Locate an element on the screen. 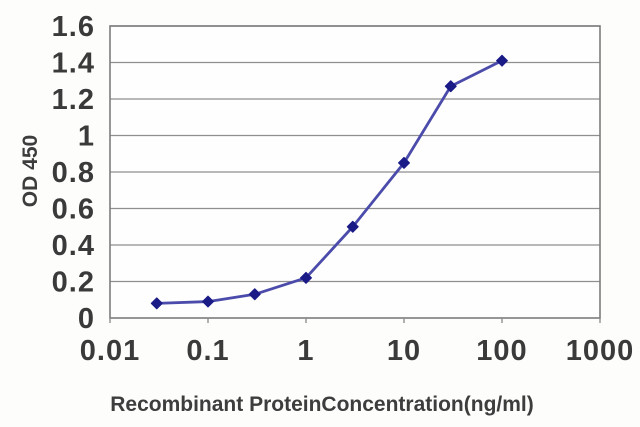  y-tick-label: 0.8 is located at coordinates (73, 173).